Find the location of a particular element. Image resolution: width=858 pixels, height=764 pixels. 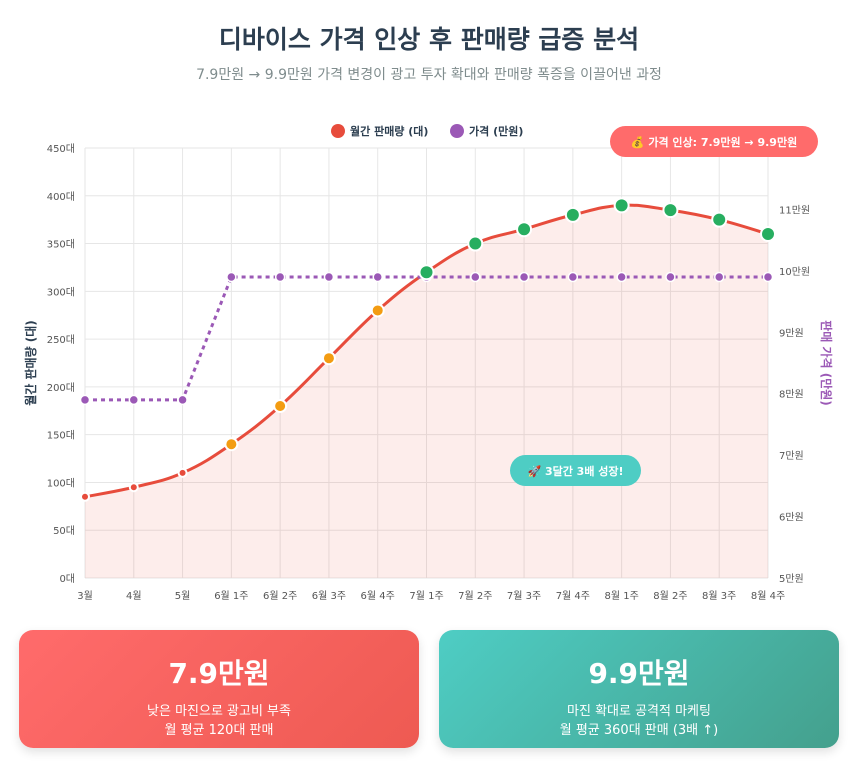

annotation-price-badge is located at coordinates (714, 141).